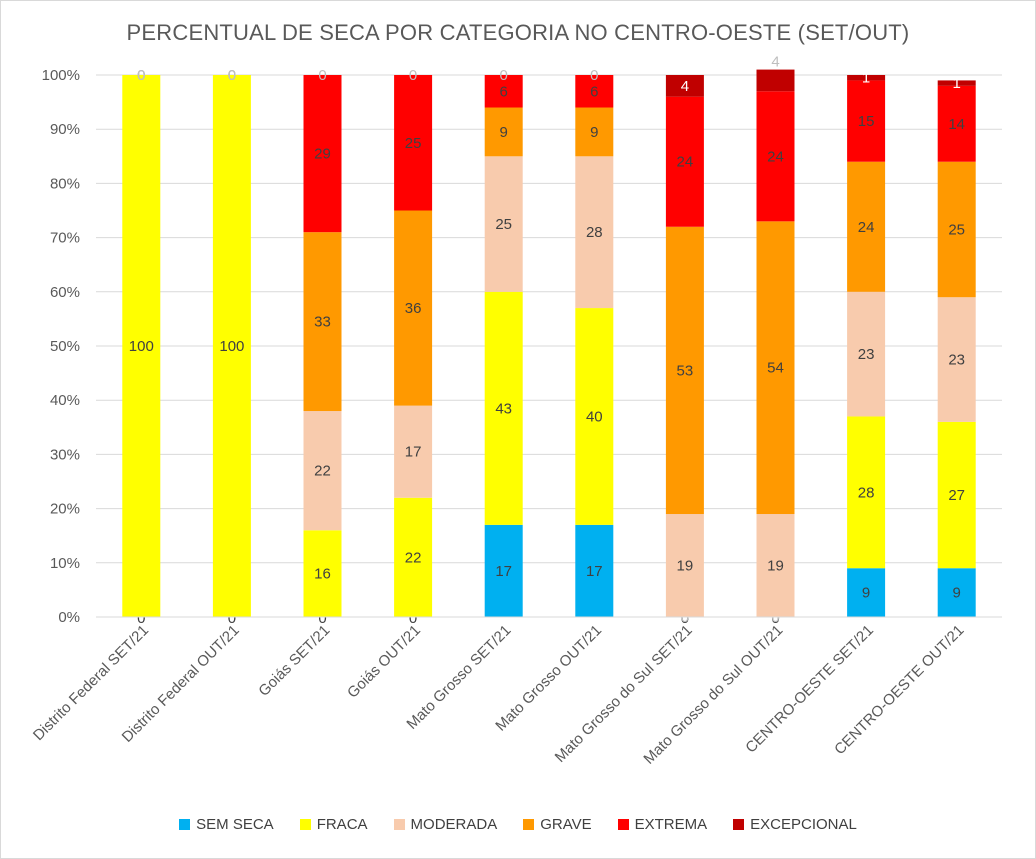 This screenshot has height=859, width=1036. I want to click on data-label: 29, so click(322, 154).